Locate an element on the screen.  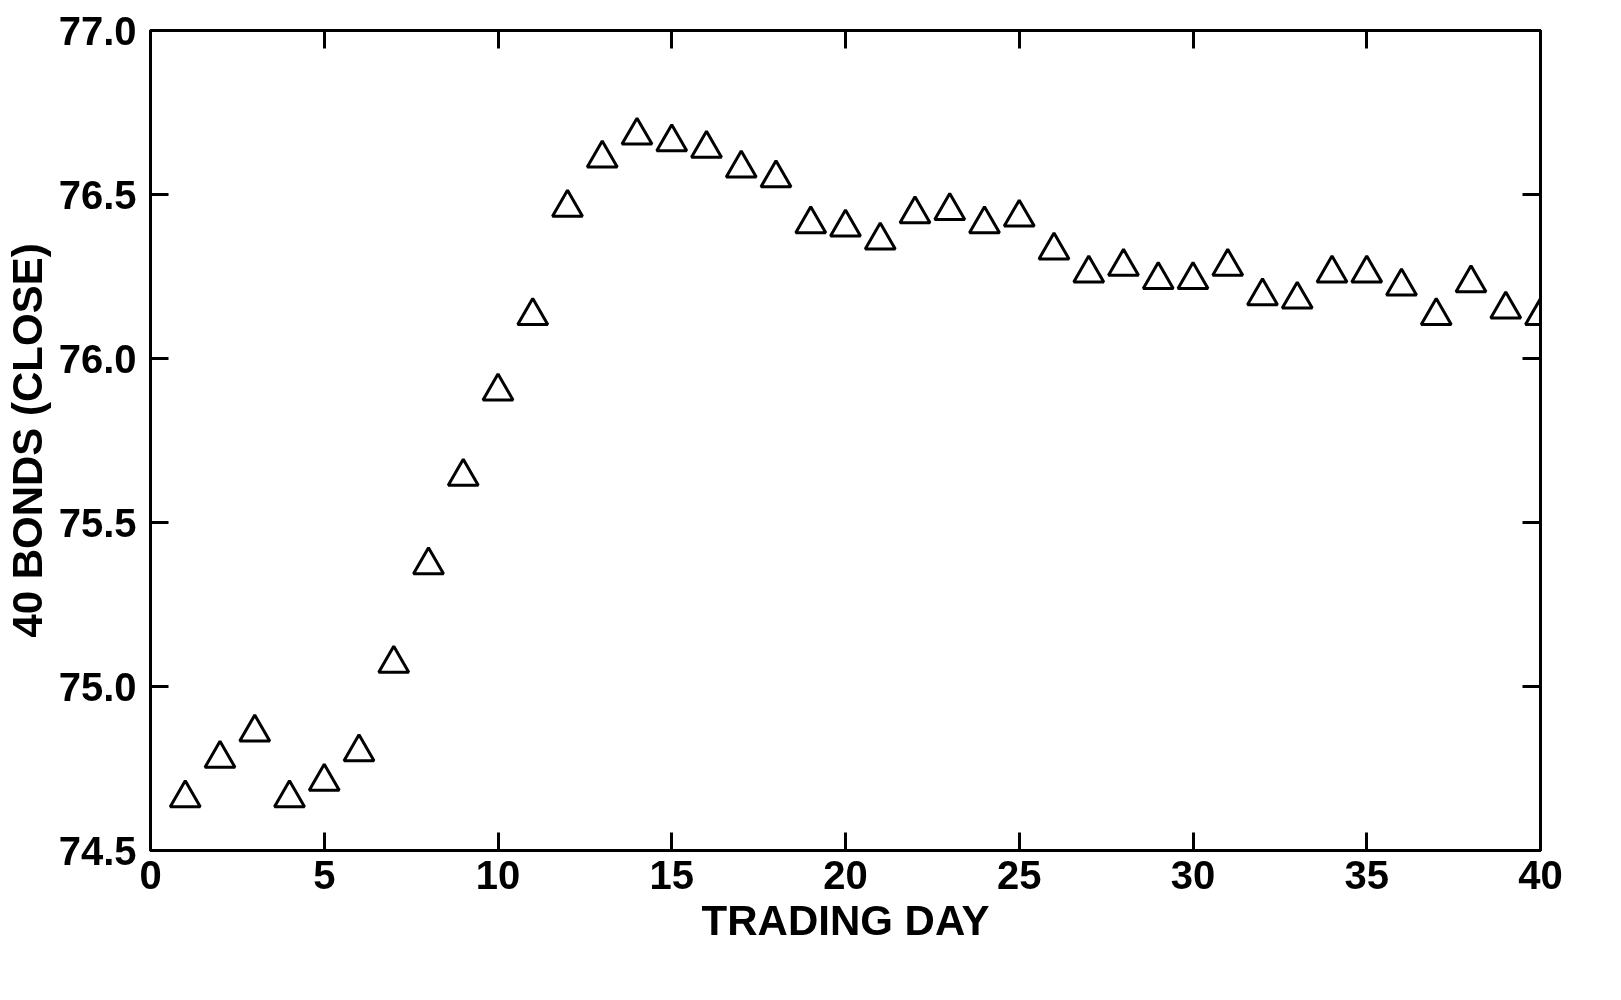
y-tick-label: 77.0 is located at coordinates (97, 30).